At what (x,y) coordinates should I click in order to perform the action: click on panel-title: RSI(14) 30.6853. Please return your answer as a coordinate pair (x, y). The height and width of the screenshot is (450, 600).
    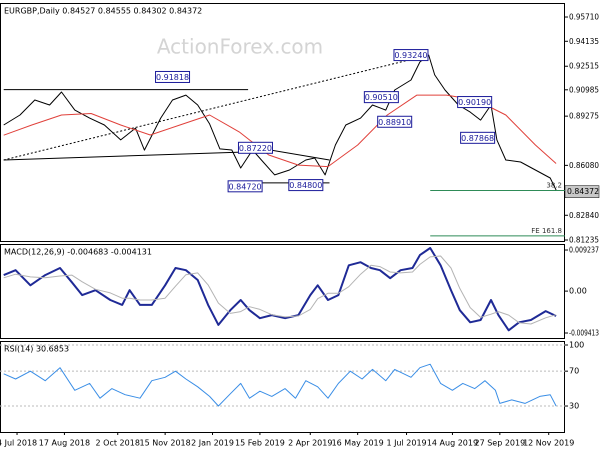
    Looking at the image, I should click on (36, 349).